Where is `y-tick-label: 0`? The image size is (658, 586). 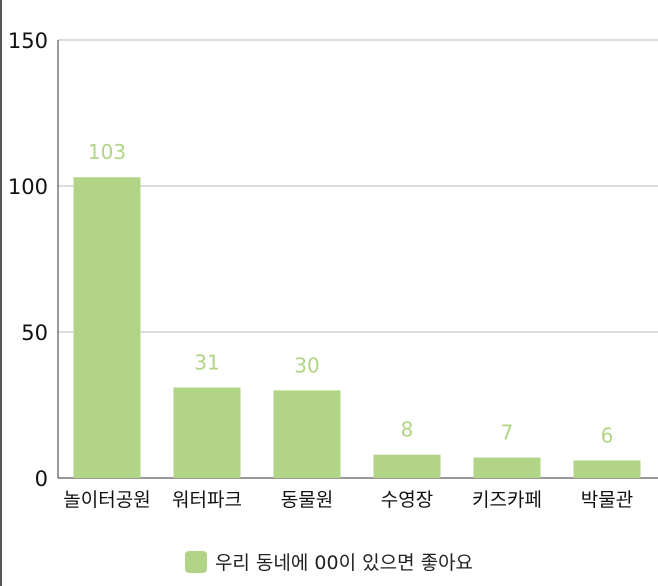 y-tick-label: 0 is located at coordinates (41, 479).